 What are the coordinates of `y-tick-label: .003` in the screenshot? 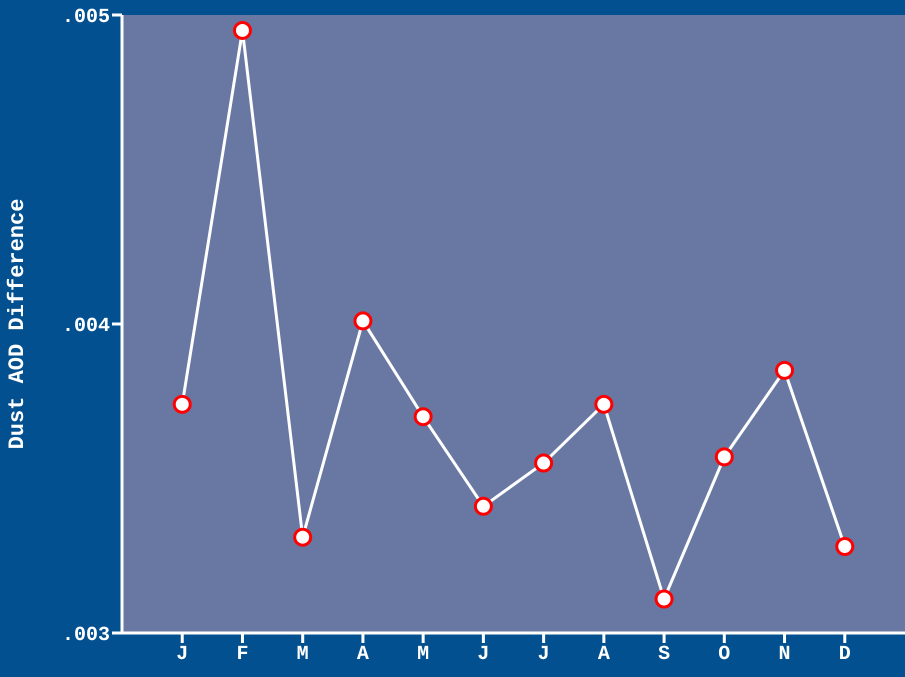 It's located at (86, 636).